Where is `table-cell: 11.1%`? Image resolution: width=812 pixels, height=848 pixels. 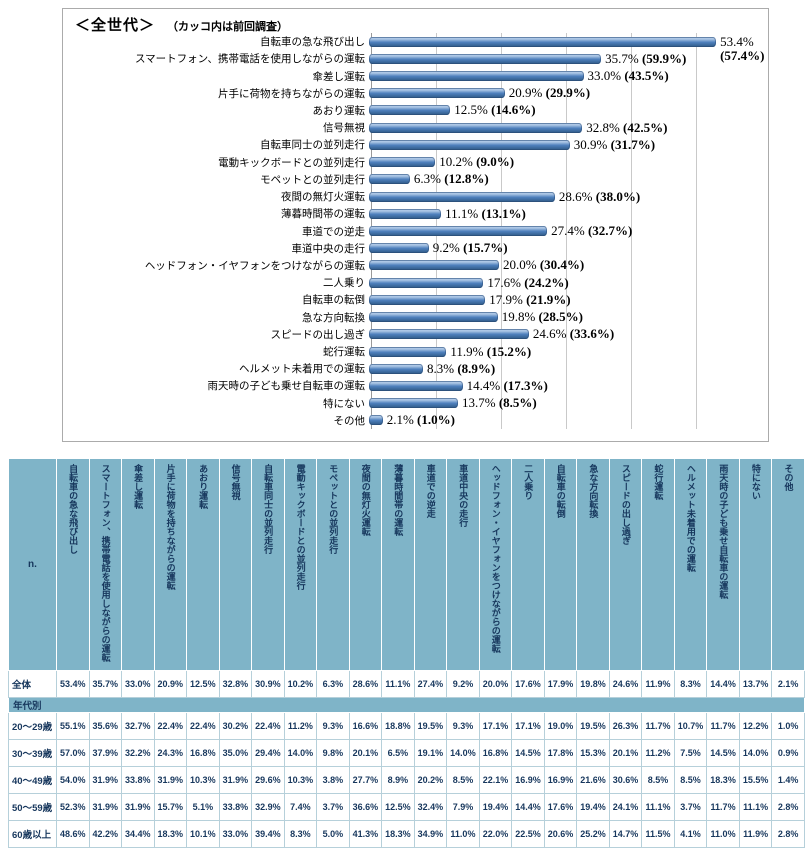 table-cell: 11.1% is located at coordinates (755, 807).